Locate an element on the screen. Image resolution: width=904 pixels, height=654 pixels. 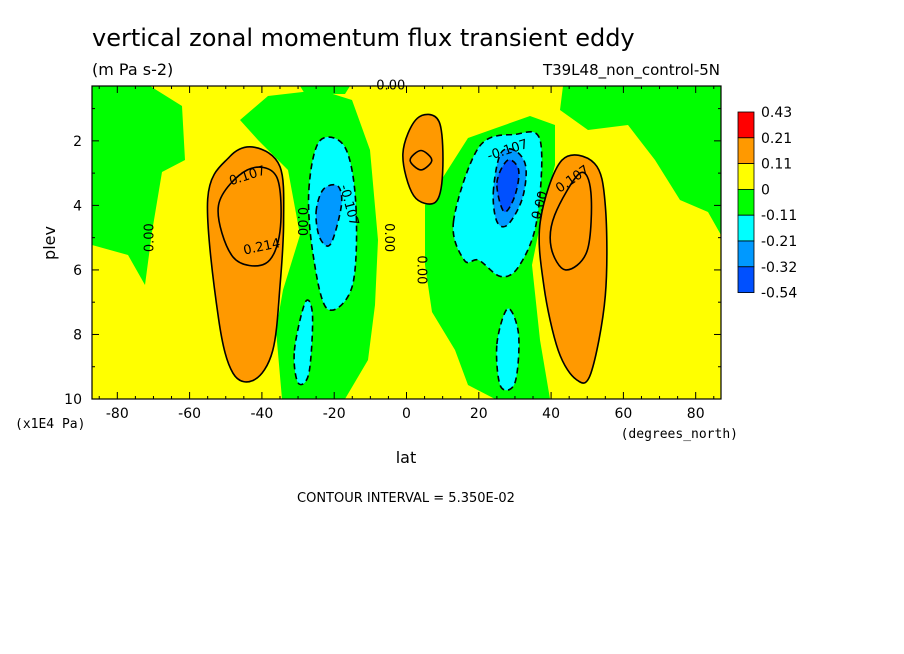
units-label: (m Pa s-2) is located at coordinates (132, 69).